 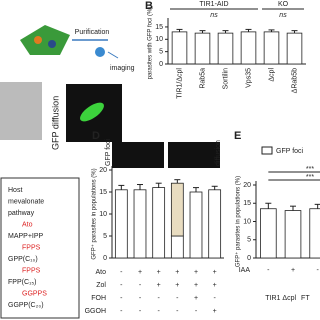 I want to click on legend-label: diffusion, so click(x=218, y=153).